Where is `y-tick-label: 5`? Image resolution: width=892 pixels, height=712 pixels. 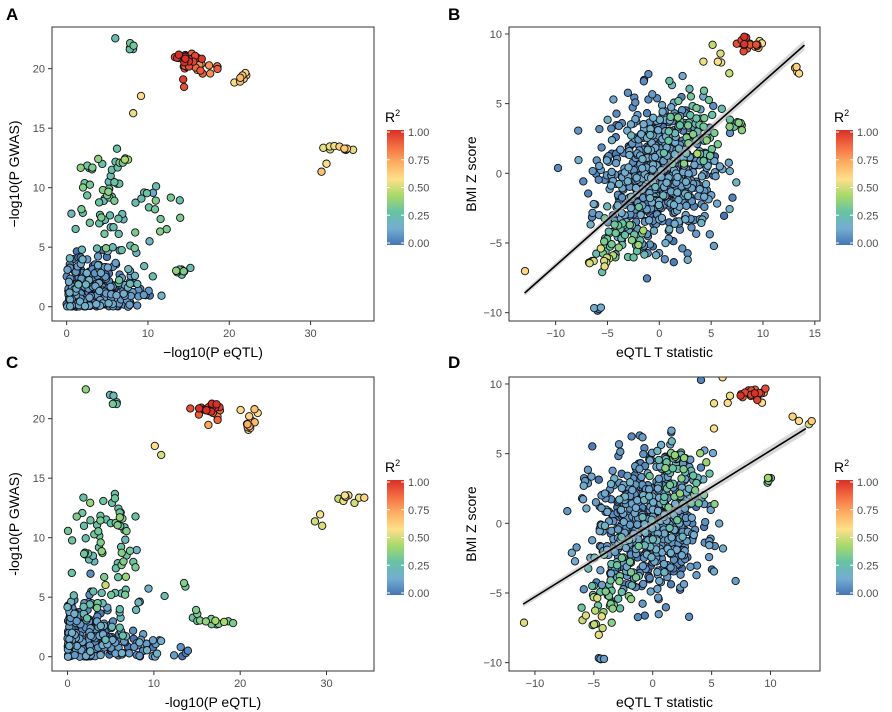
y-tick-label: 5 is located at coordinates (499, 455).